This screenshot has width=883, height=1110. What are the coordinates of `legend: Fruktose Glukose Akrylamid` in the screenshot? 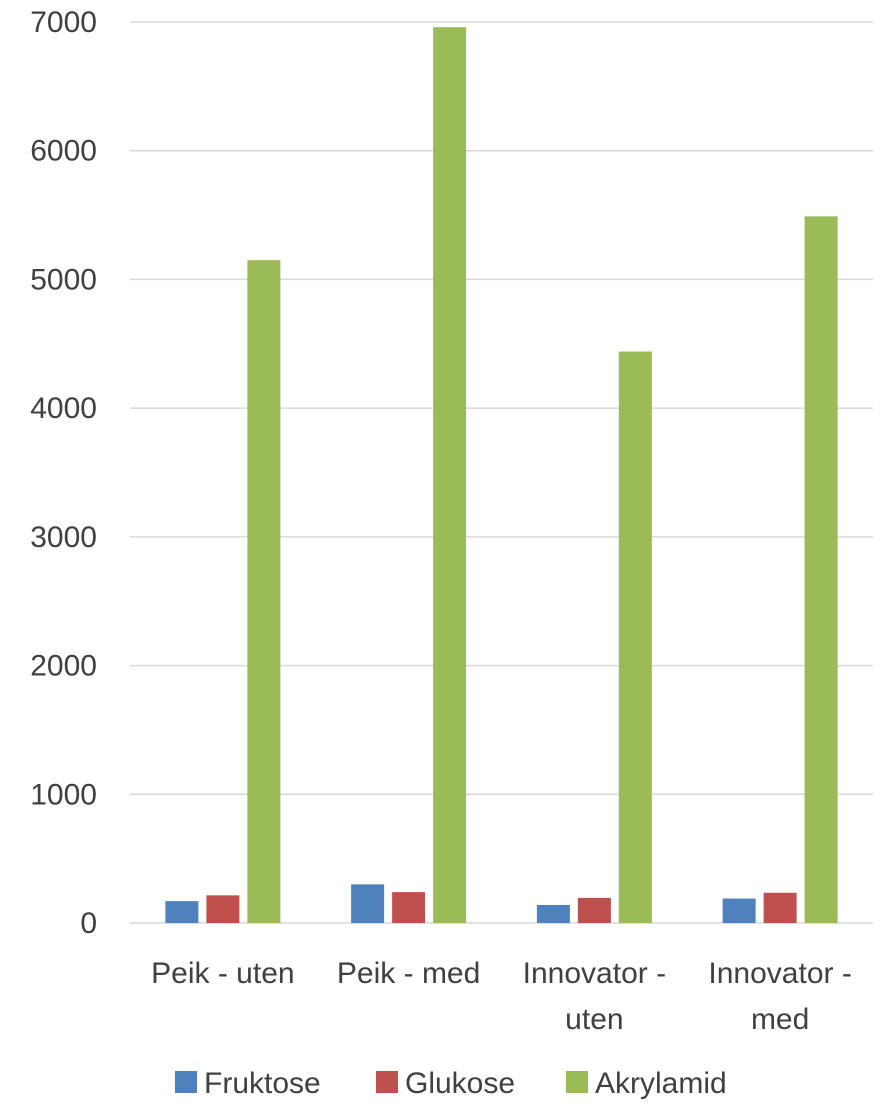 It's located at (451, 1083).